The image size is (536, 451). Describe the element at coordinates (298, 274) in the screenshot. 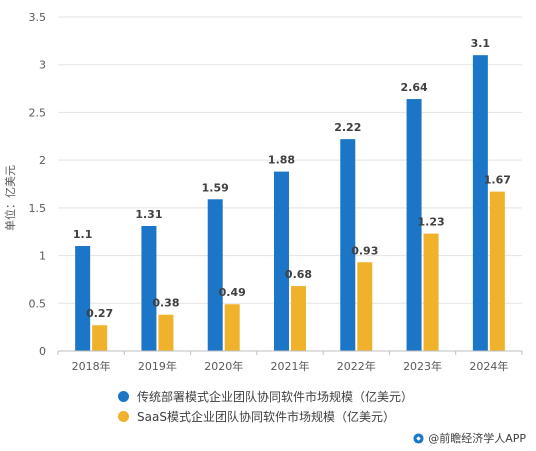

I see `data-label-saas: 0.68` at that location.